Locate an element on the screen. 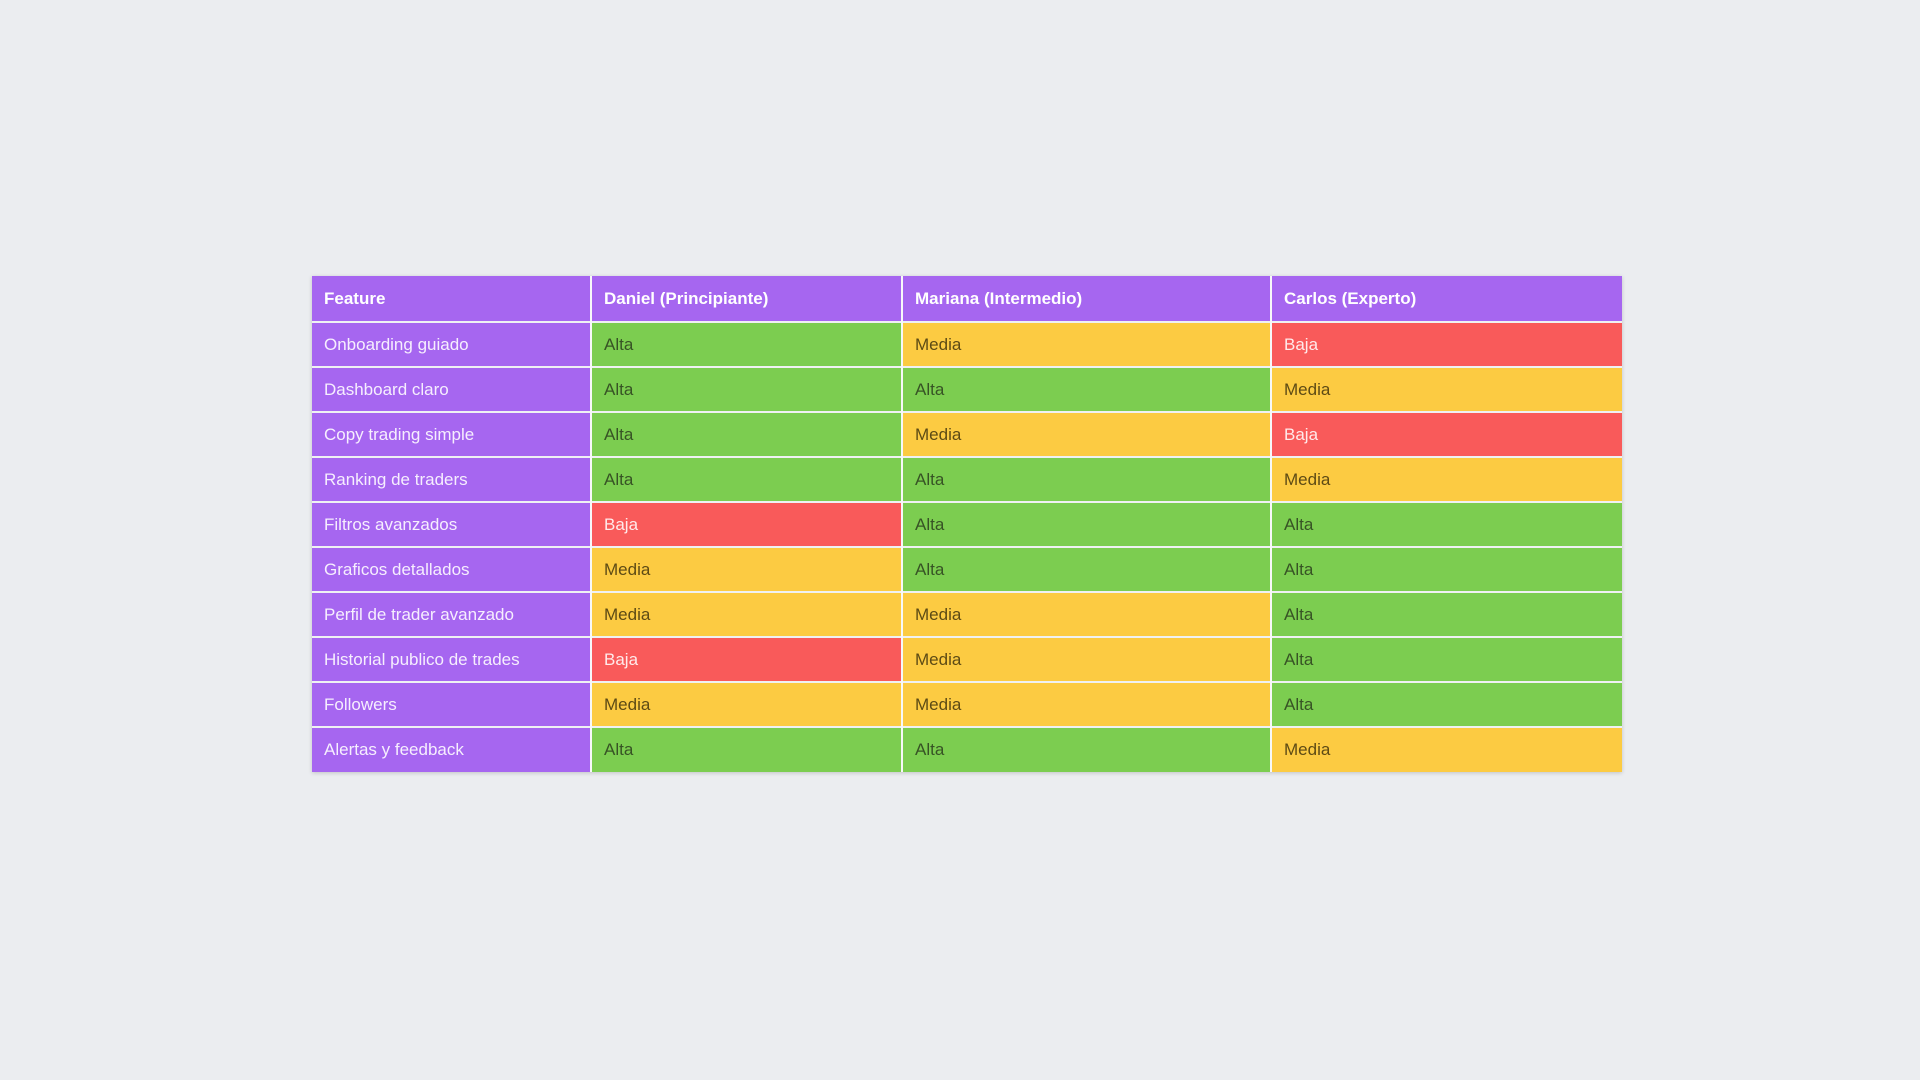  feature-name-cell: Filtros avanzados is located at coordinates (451, 524).